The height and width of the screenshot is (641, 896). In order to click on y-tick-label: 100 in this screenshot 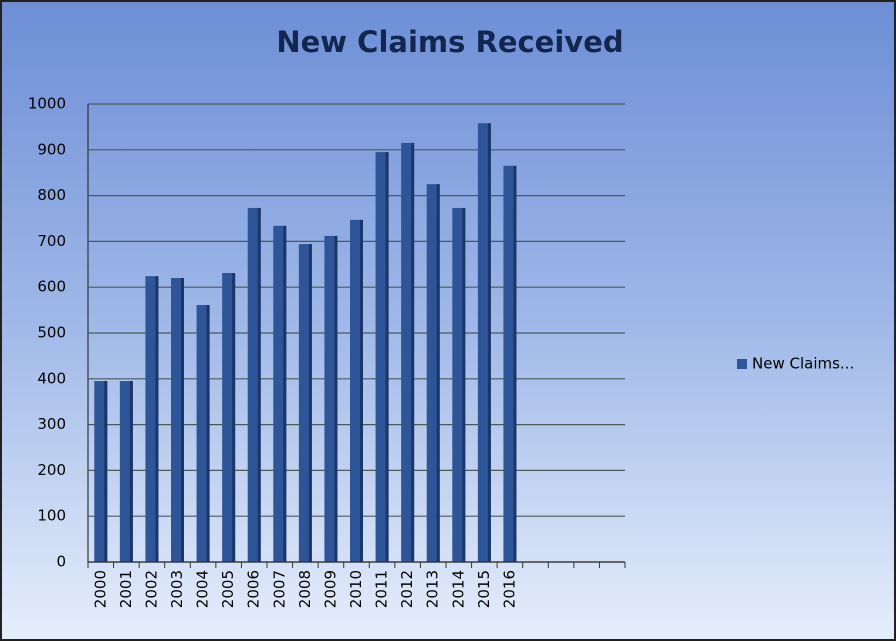, I will do `click(51, 516)`.